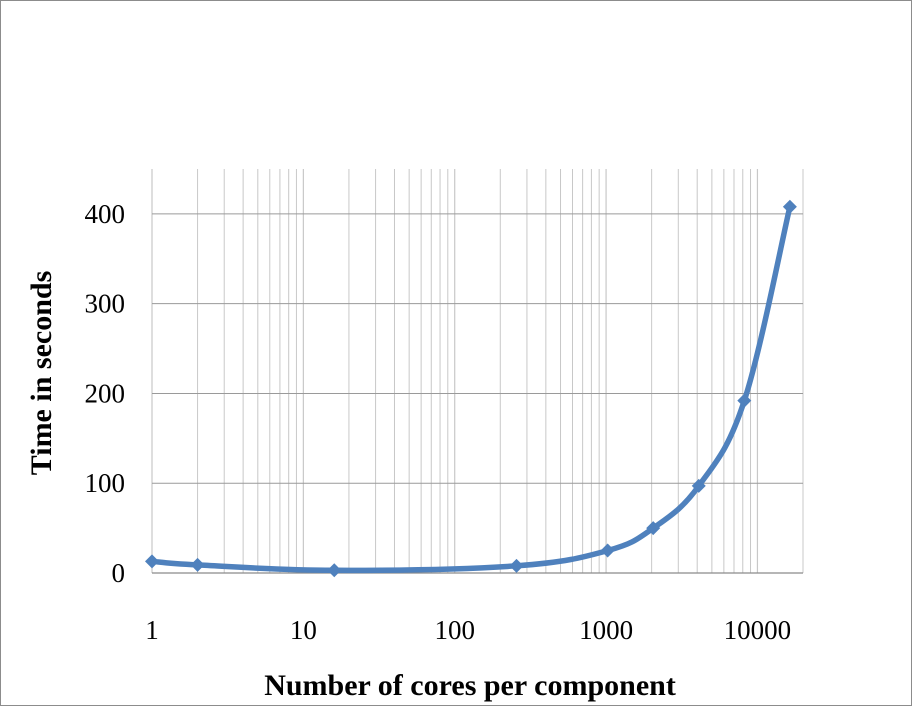 The height and width of the screenshot is (706, 912). I want to click on y-tick-label: 200, so click(105, 393).